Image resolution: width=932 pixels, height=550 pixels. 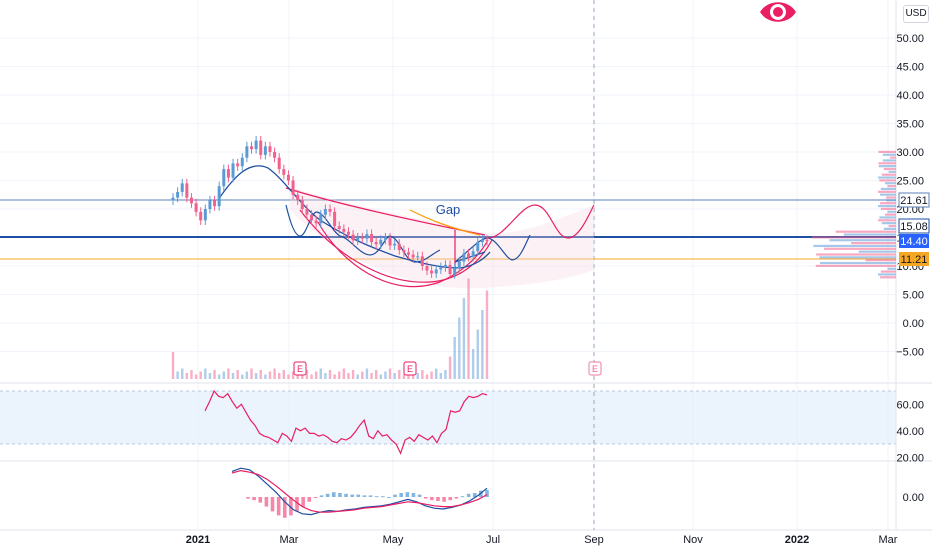 I want to click on breakout-line, so click(x=470, y=257).